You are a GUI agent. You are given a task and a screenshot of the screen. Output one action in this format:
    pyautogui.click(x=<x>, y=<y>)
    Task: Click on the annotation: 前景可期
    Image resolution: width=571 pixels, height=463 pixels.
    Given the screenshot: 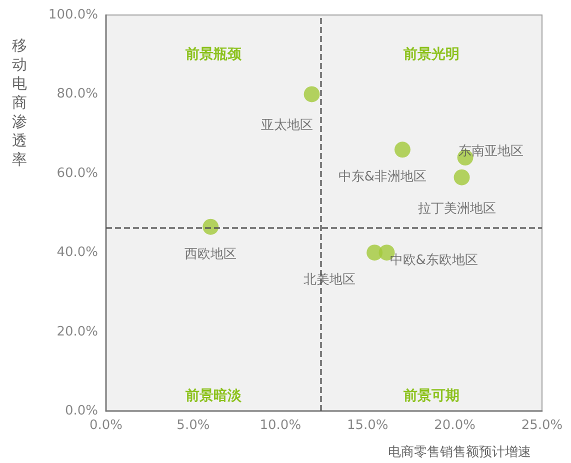 What is the action you would take?
    pyautogui.click(x=431, y=396)
    